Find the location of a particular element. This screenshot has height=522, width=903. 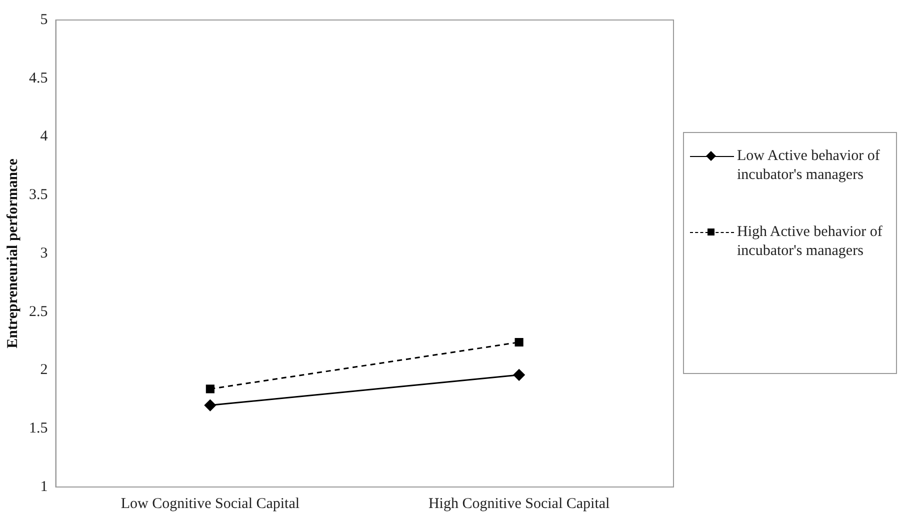

y-tick-label: 1.5 is located at coordinates (38, 428).